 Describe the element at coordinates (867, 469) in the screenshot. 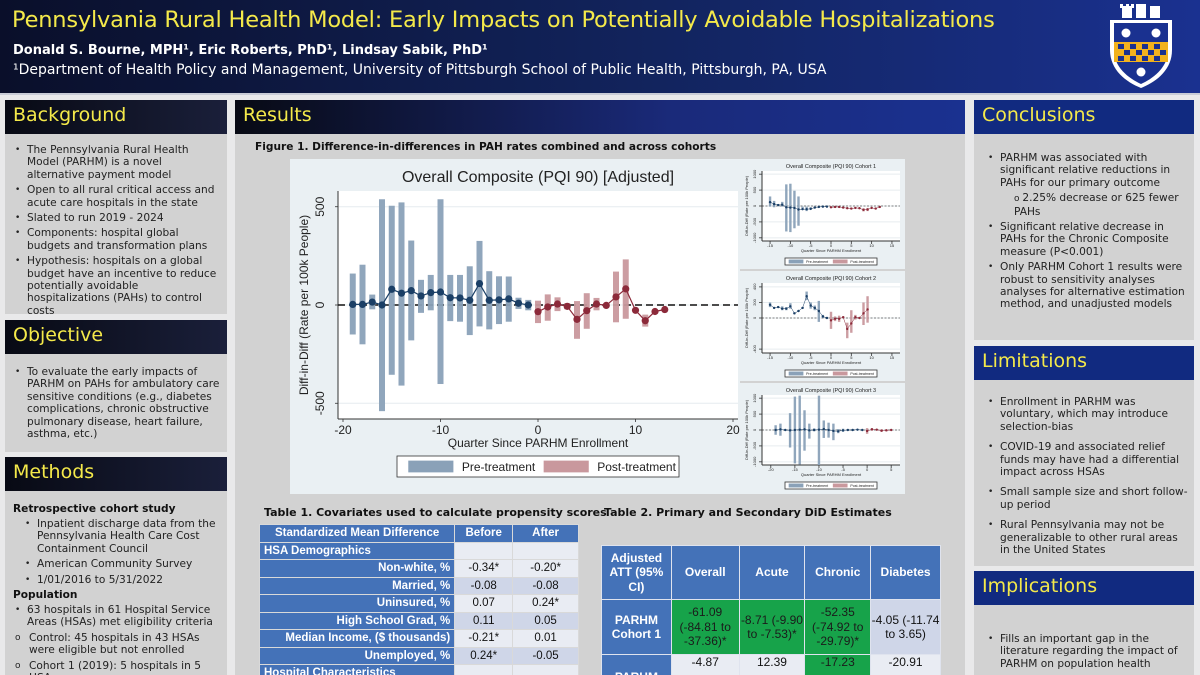

I see `x-tick-label: 0` at that location.